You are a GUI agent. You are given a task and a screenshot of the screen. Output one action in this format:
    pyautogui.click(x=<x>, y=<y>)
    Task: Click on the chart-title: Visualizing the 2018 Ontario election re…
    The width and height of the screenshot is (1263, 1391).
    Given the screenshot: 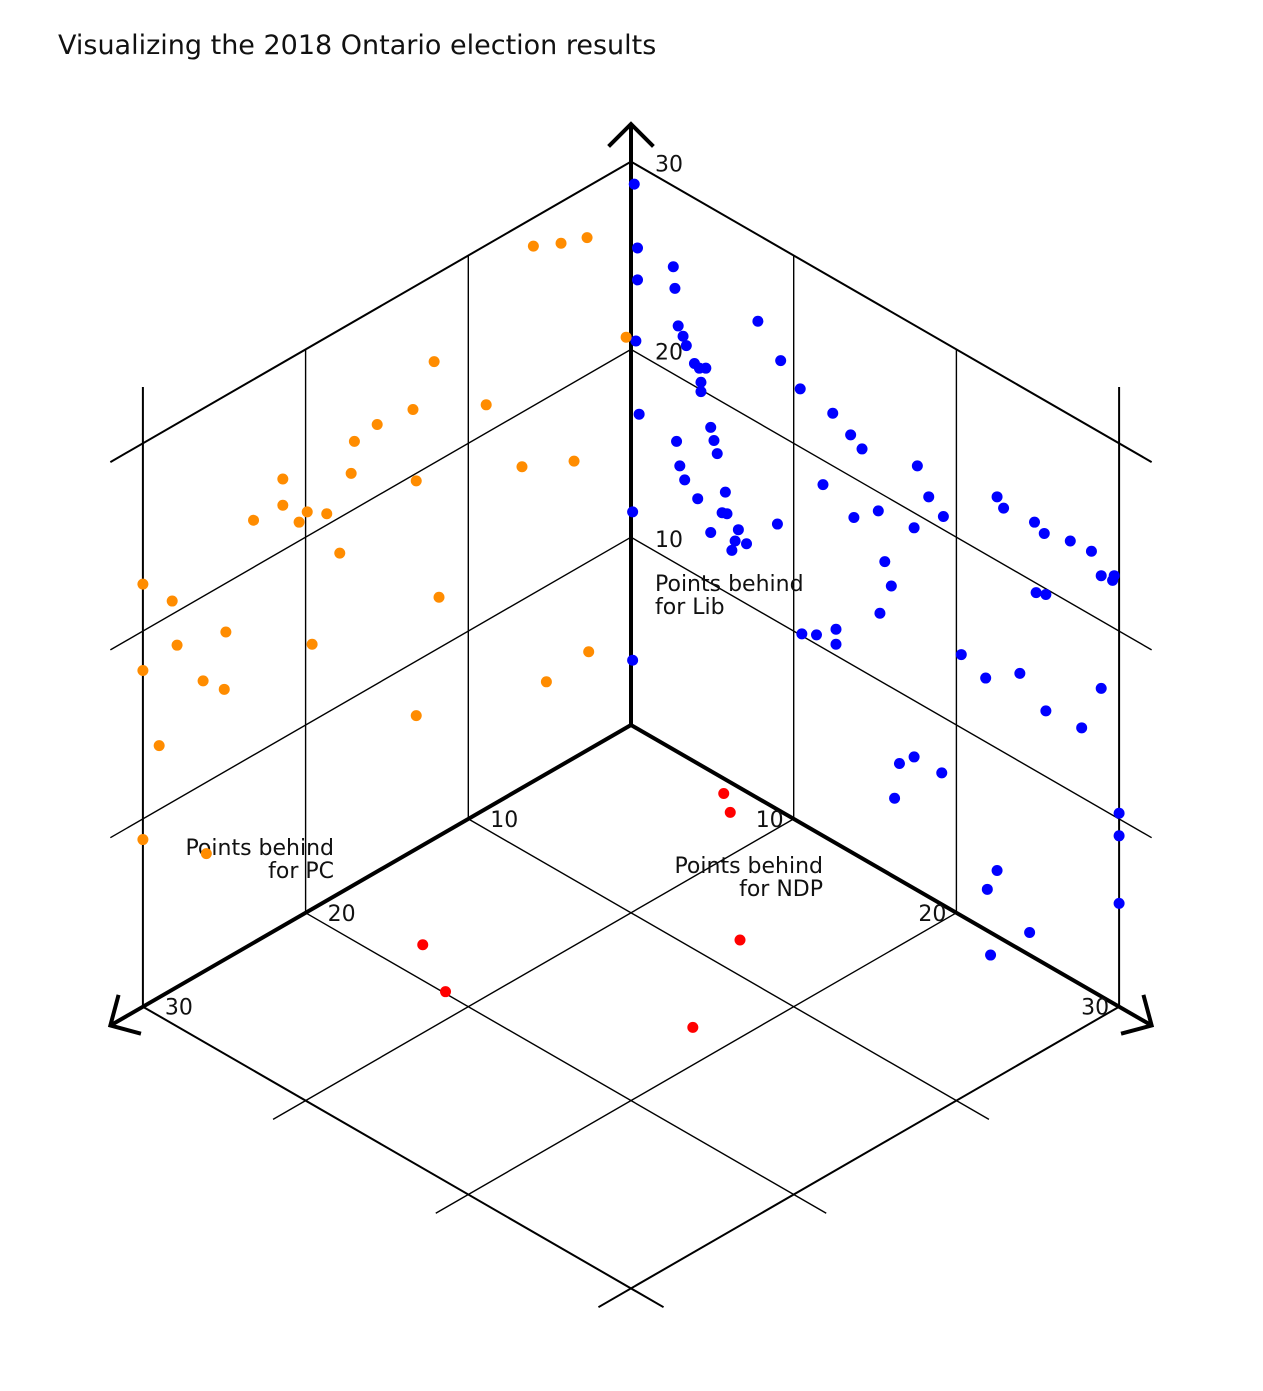 What is the action you would take?
    pyautogui.click(x=357, y=45)
    